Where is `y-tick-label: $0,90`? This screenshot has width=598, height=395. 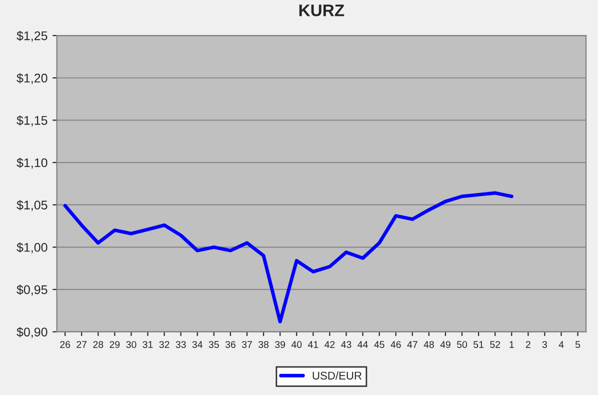 y-tick-label: $0,90 is located at coordinates (32, 332).